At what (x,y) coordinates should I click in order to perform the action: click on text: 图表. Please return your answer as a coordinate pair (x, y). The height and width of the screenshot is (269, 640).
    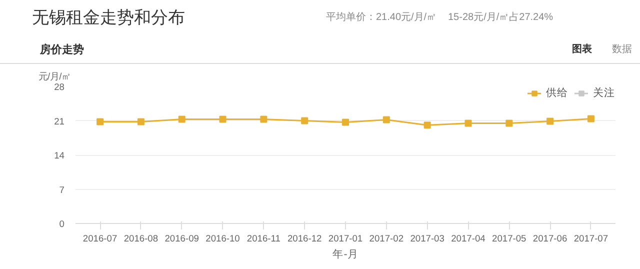
    Looking at the image, I should click on (582, 50).